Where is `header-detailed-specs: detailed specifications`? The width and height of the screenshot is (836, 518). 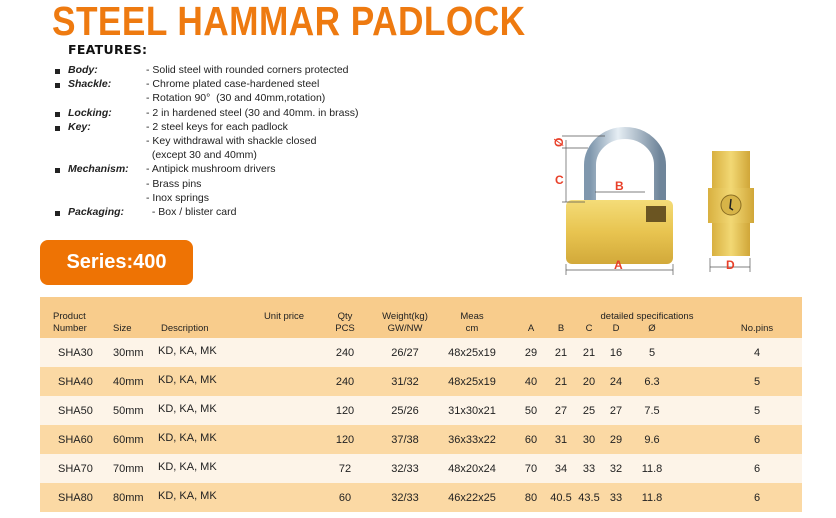
header-detailed-specs: detailed specifications is located at coordinates (647, 316).